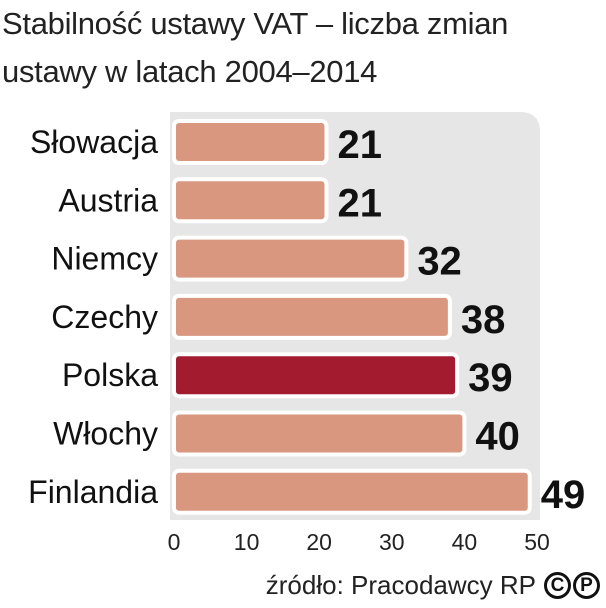 The height and width of the screenshot is (608, 606). I want to click on bar-czechy, so click(312, 316).